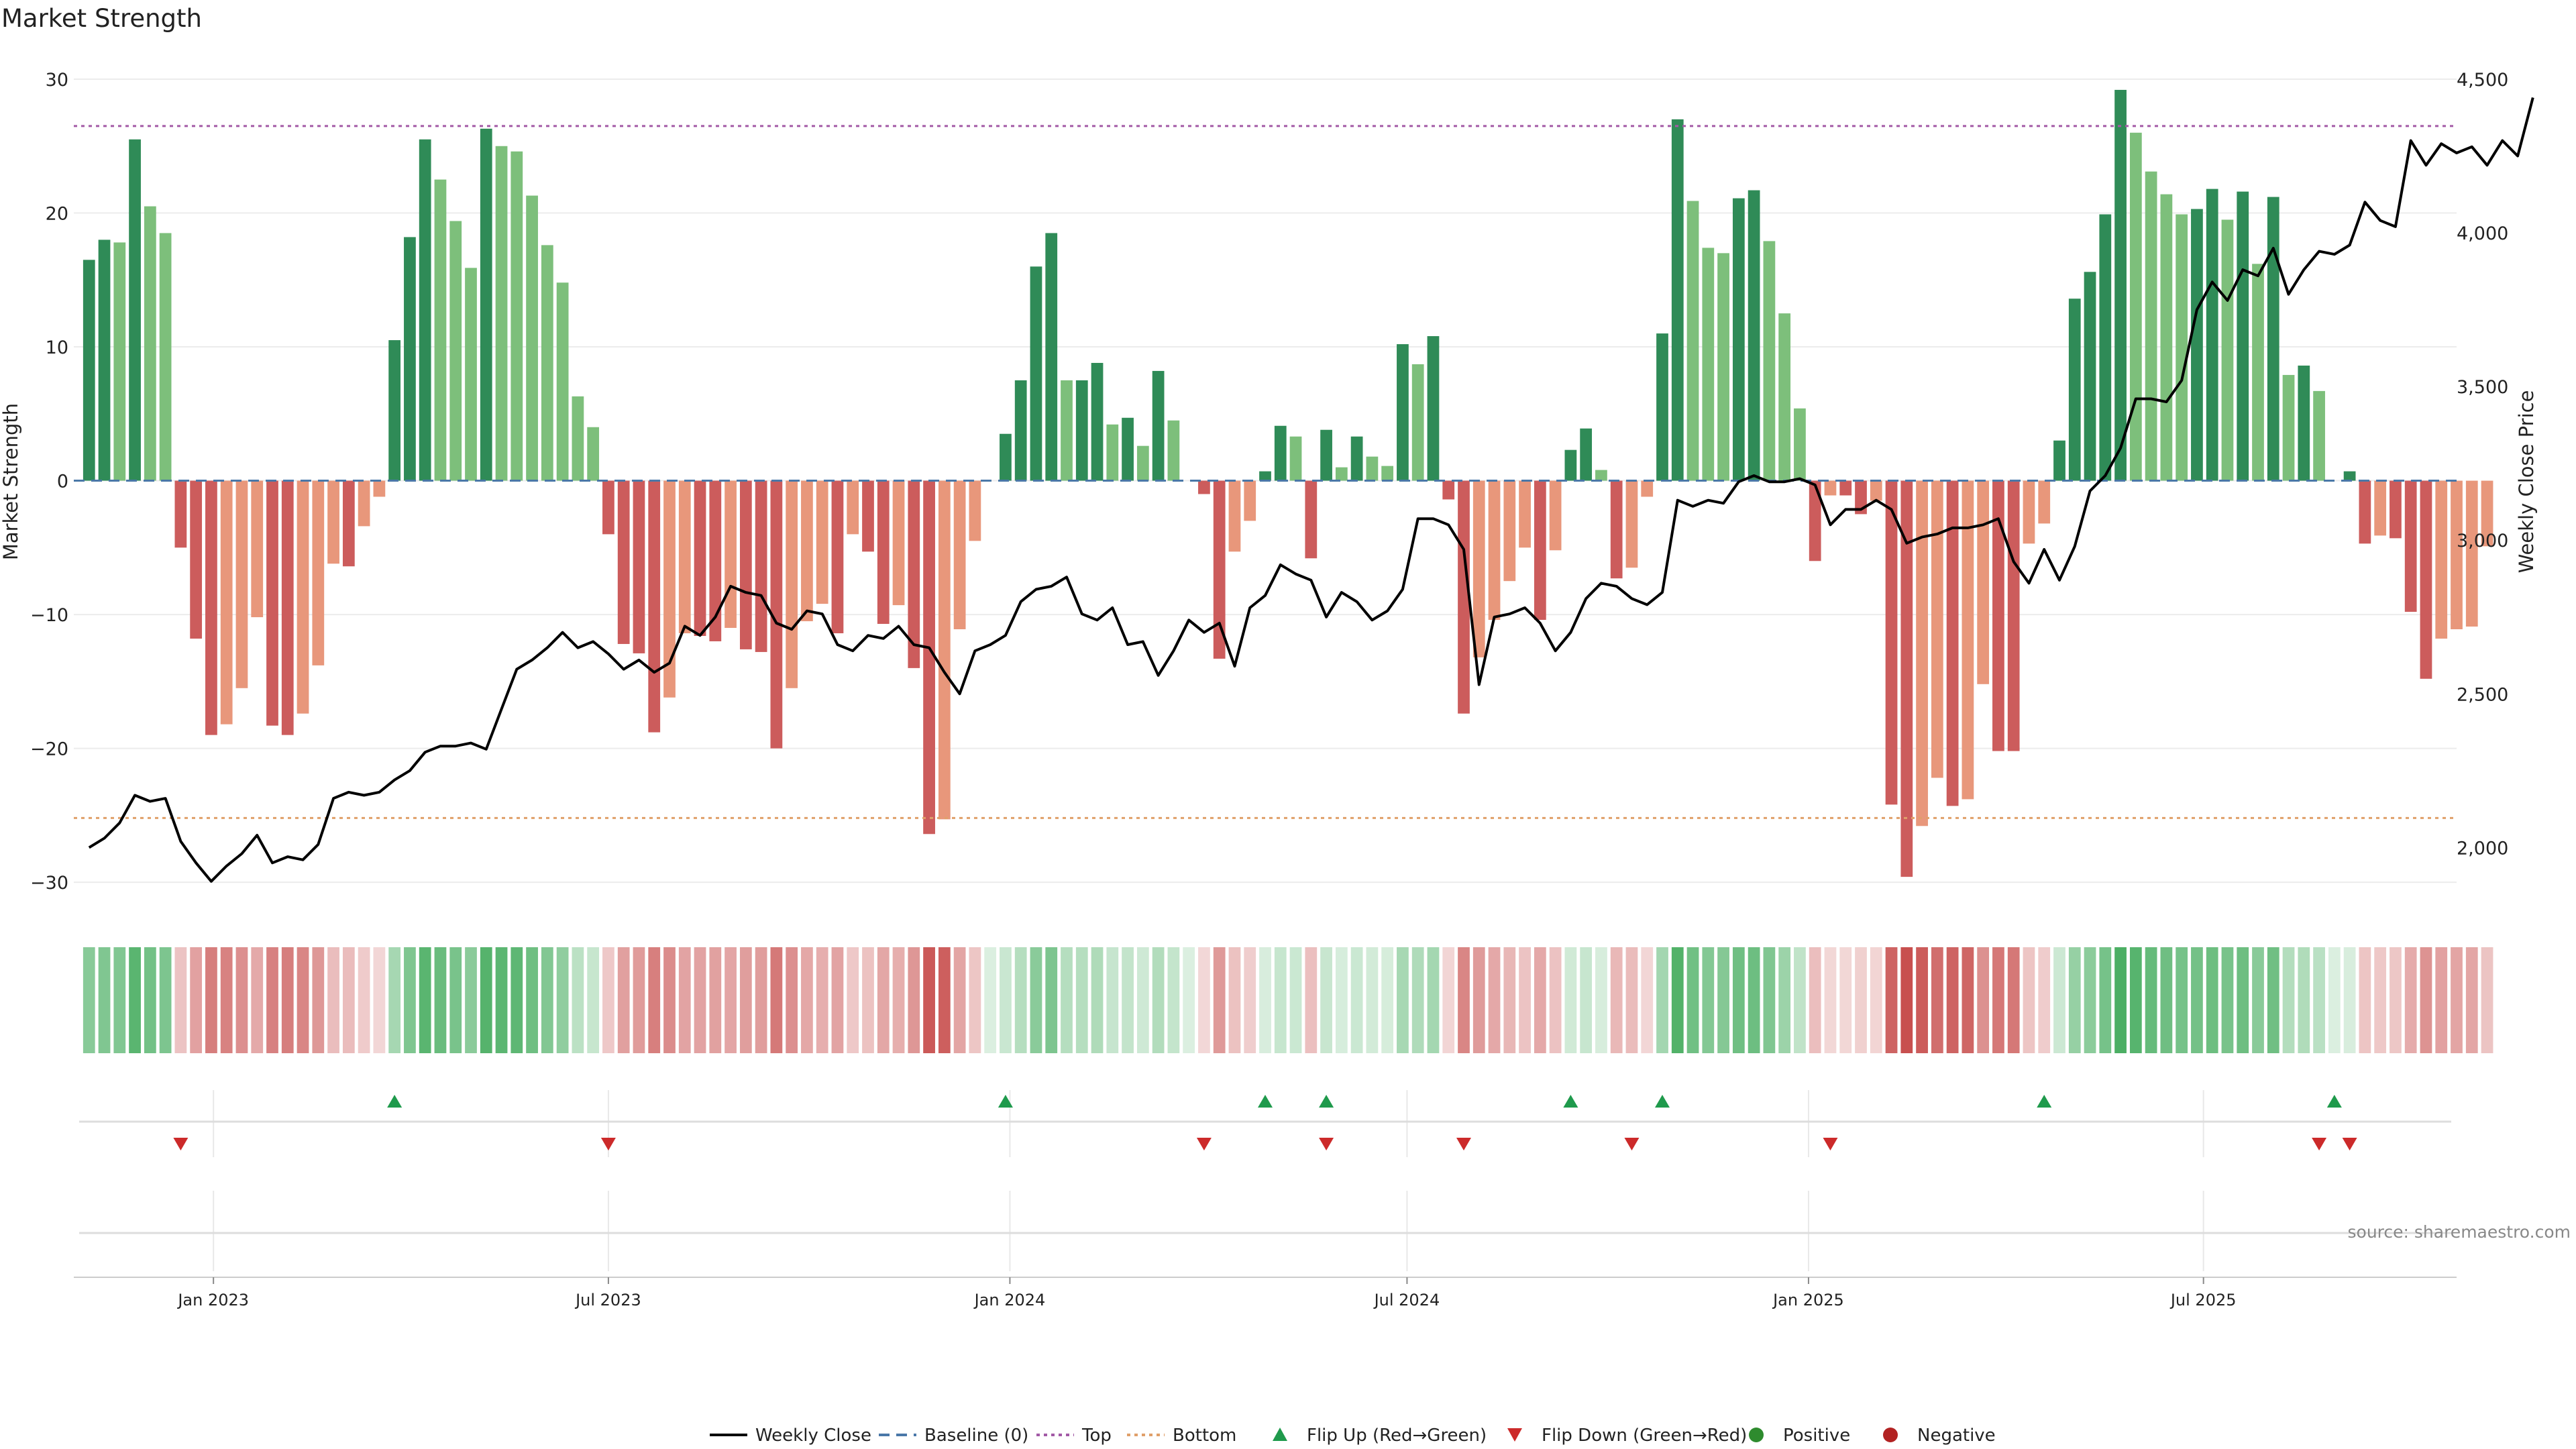  I want to click on legend-swatch, so click(1890, 1435).